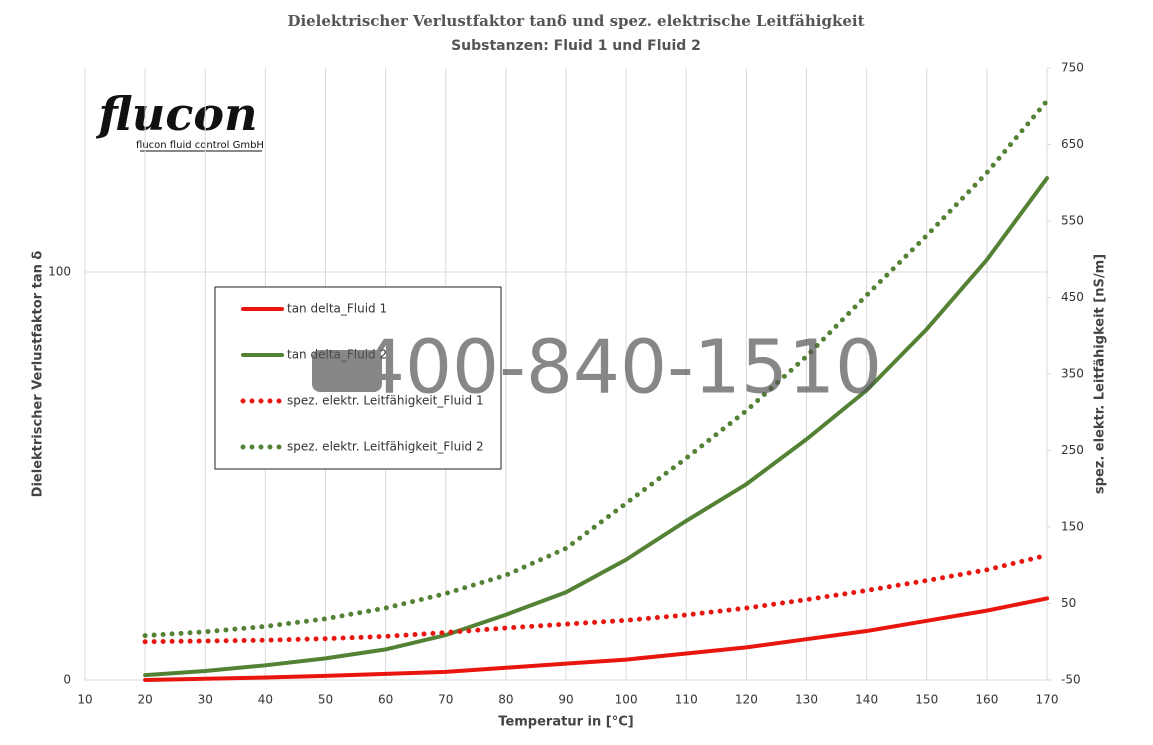  Describe the element at coordinates (38, 374) in the screenshot. I see `y-axis-label: Dielektrischer Verlustfaktor tan δ` at that location.